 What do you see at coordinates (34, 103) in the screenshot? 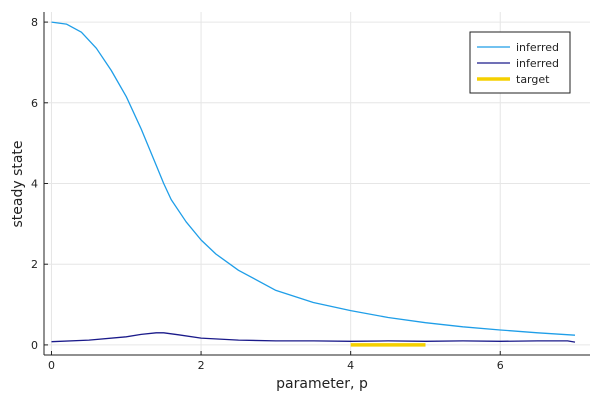
I see `y-tick-label: 6` at bounding box center [34, 103].